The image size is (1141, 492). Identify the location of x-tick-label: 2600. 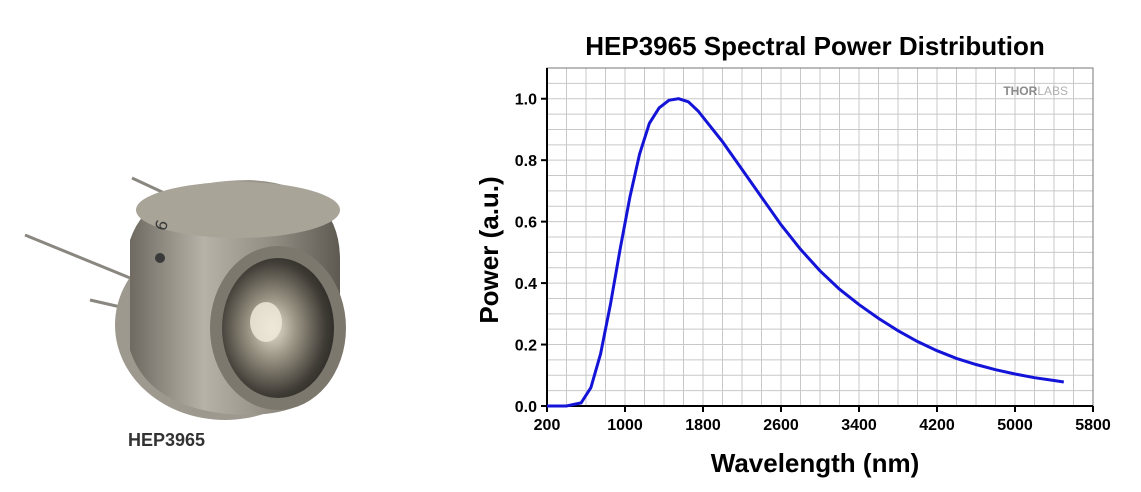
(781, 425).